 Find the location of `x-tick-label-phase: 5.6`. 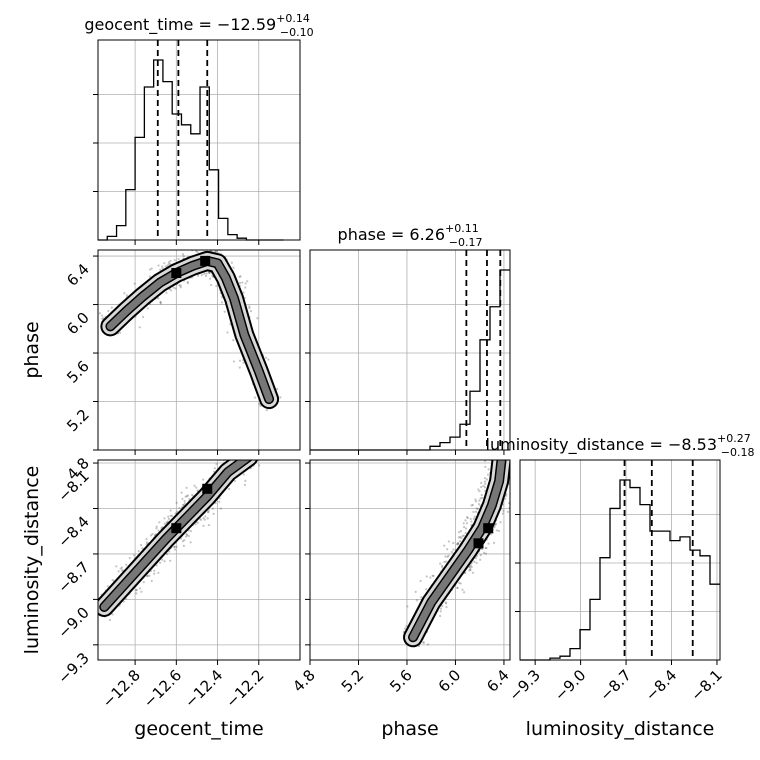

x-tick-label-phase: 5.6 is located at coordinates (401, 681).